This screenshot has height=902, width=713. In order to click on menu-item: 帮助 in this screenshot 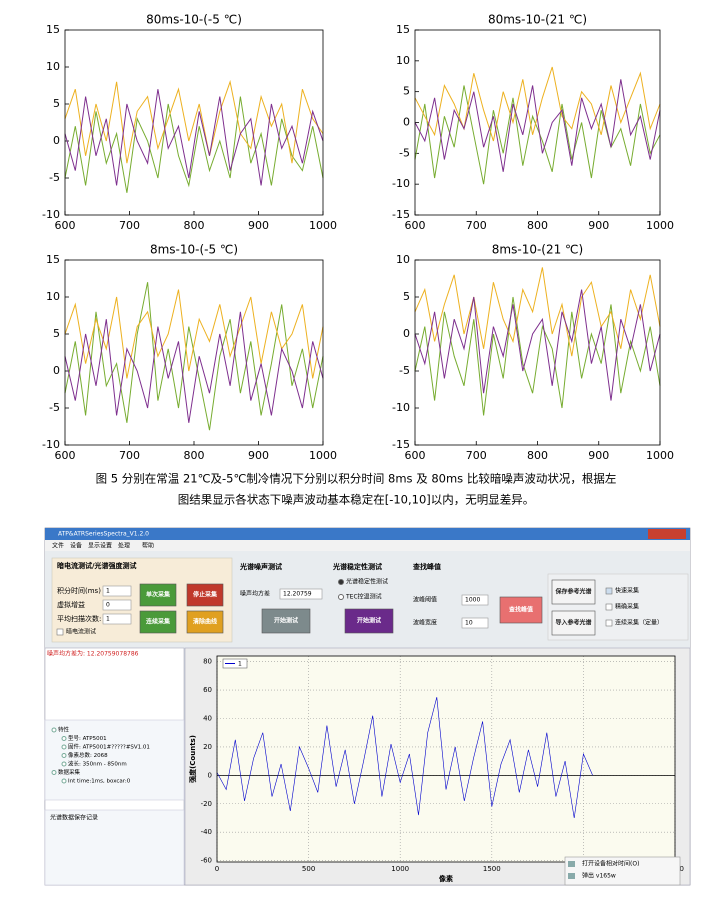, I will do `click(148, 546)`.